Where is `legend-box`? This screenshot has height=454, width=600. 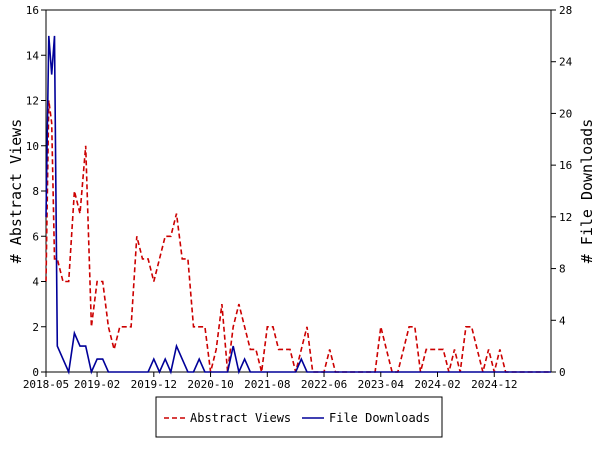
legend-box is located at coordinates (299, 417).